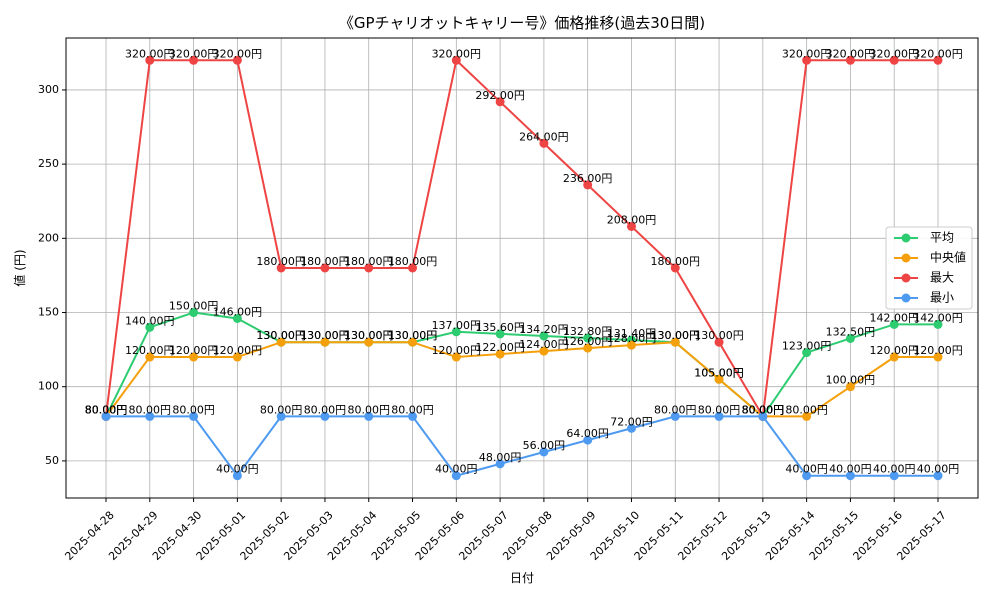  Describe the element at coordinates (942, 238) in the screenshot. I see `legend-label: 平均` at that location.